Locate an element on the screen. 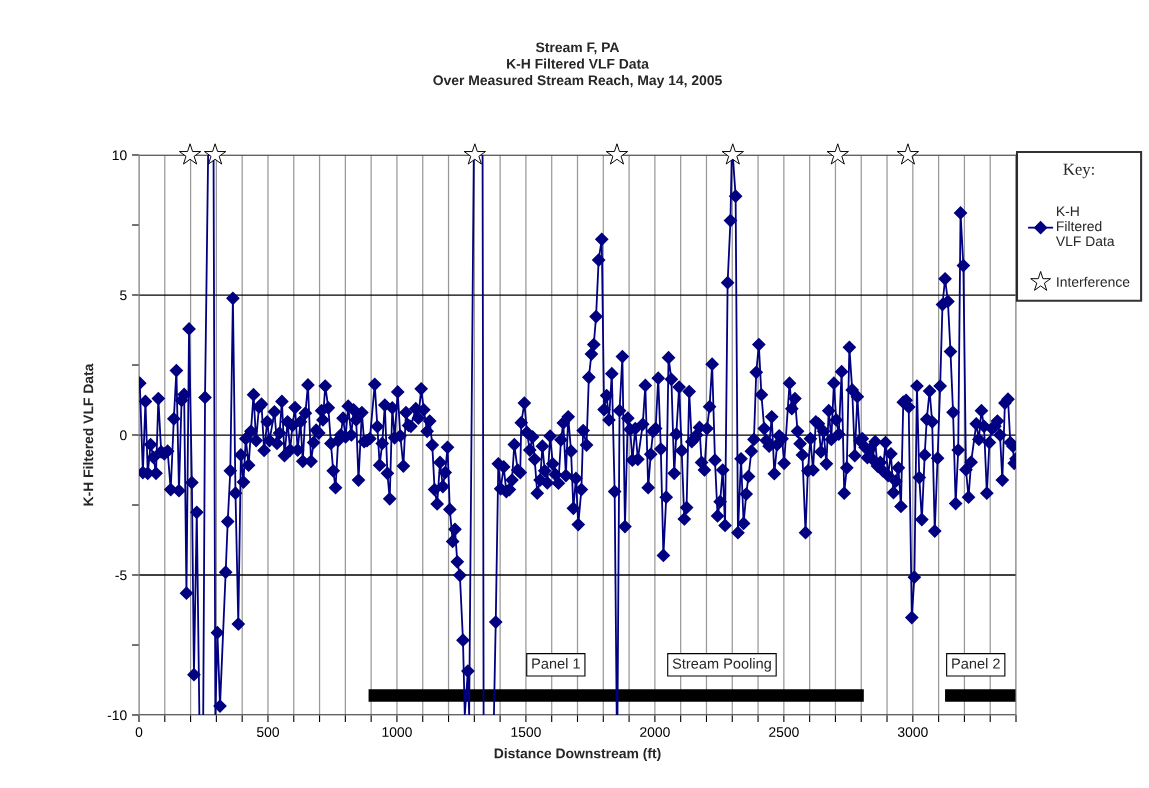 The height and width of the screenshot is (788, 1149). y-tick-label: -10 is located at coordinates (117, 715).